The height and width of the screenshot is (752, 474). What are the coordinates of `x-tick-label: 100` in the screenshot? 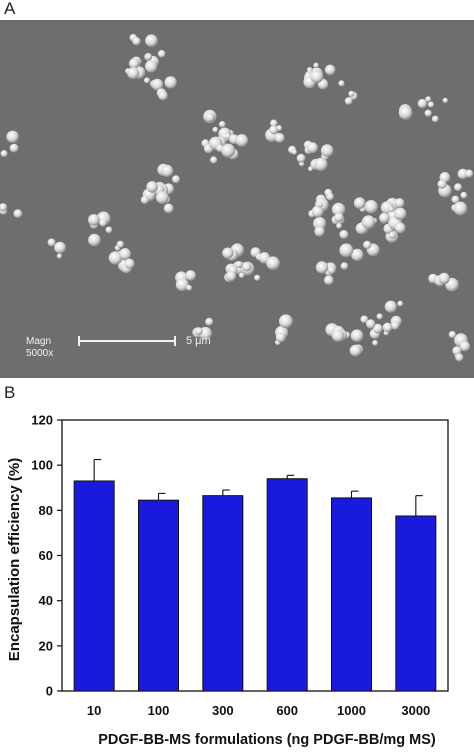 It's located at (159, 710).